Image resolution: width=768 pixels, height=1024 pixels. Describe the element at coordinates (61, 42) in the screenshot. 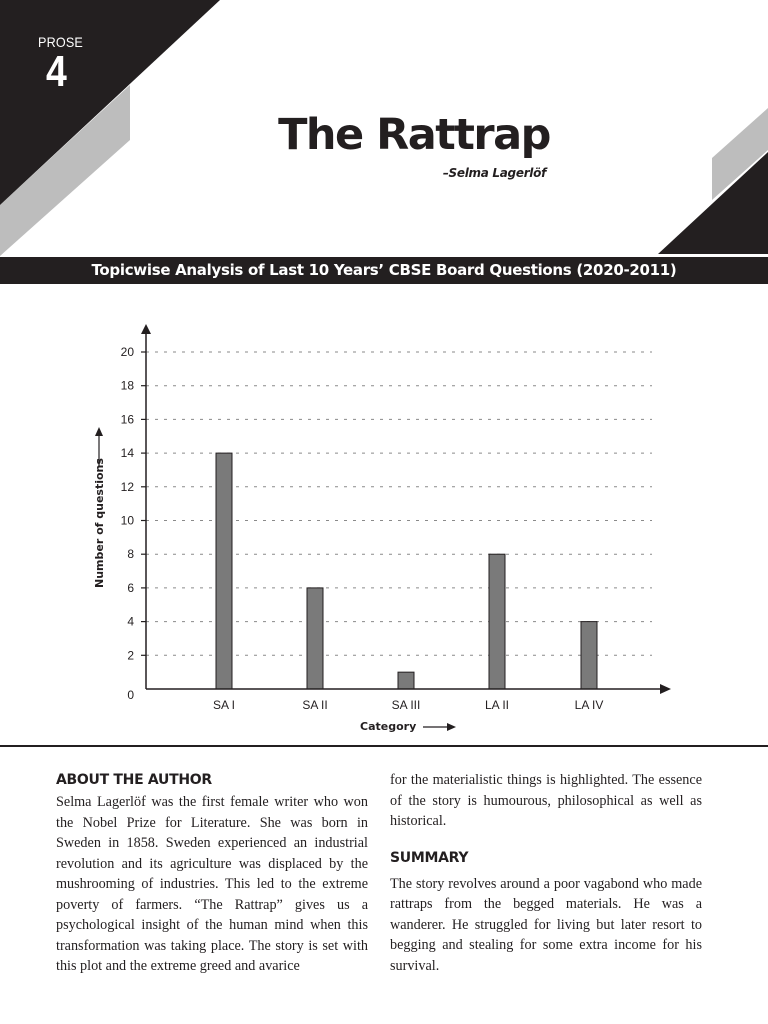

I see `section-label: PROSE` at that location.